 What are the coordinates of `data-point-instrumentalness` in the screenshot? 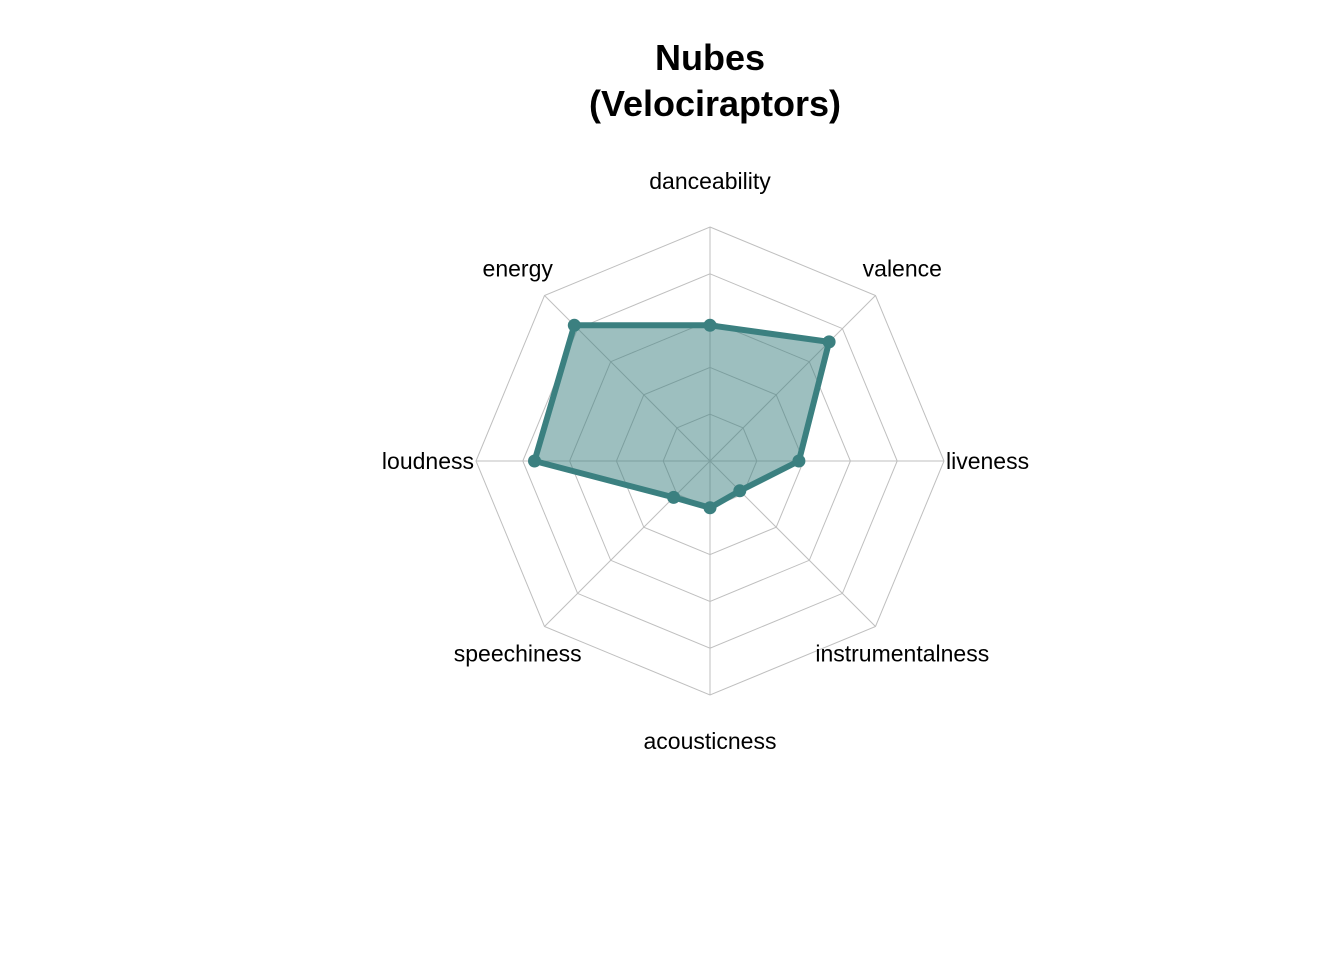 It's located at (740, 491).